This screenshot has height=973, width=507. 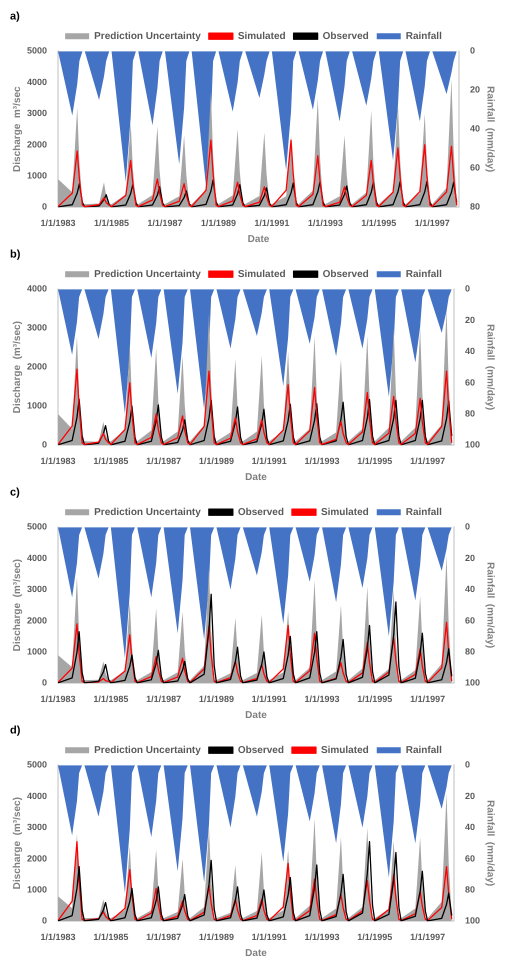 What do you see at coordinates (17, 129) in the screenshot?
I see `y-axis-title: Discharge m³/sec` at bounding box center [17, 129].